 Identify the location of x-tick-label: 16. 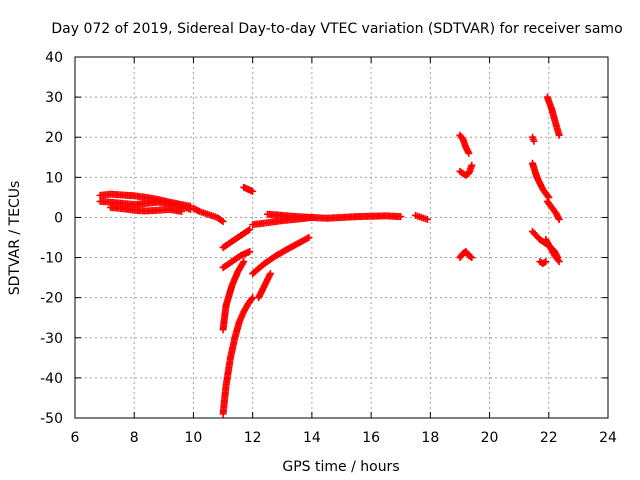
(371, 438).